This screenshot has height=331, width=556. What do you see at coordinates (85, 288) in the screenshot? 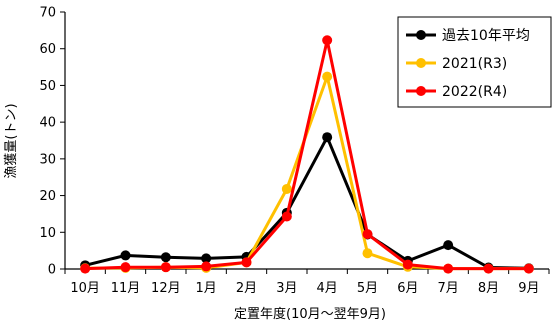
I see `x-tick-label: 10月` at bounding box center [85, 288].